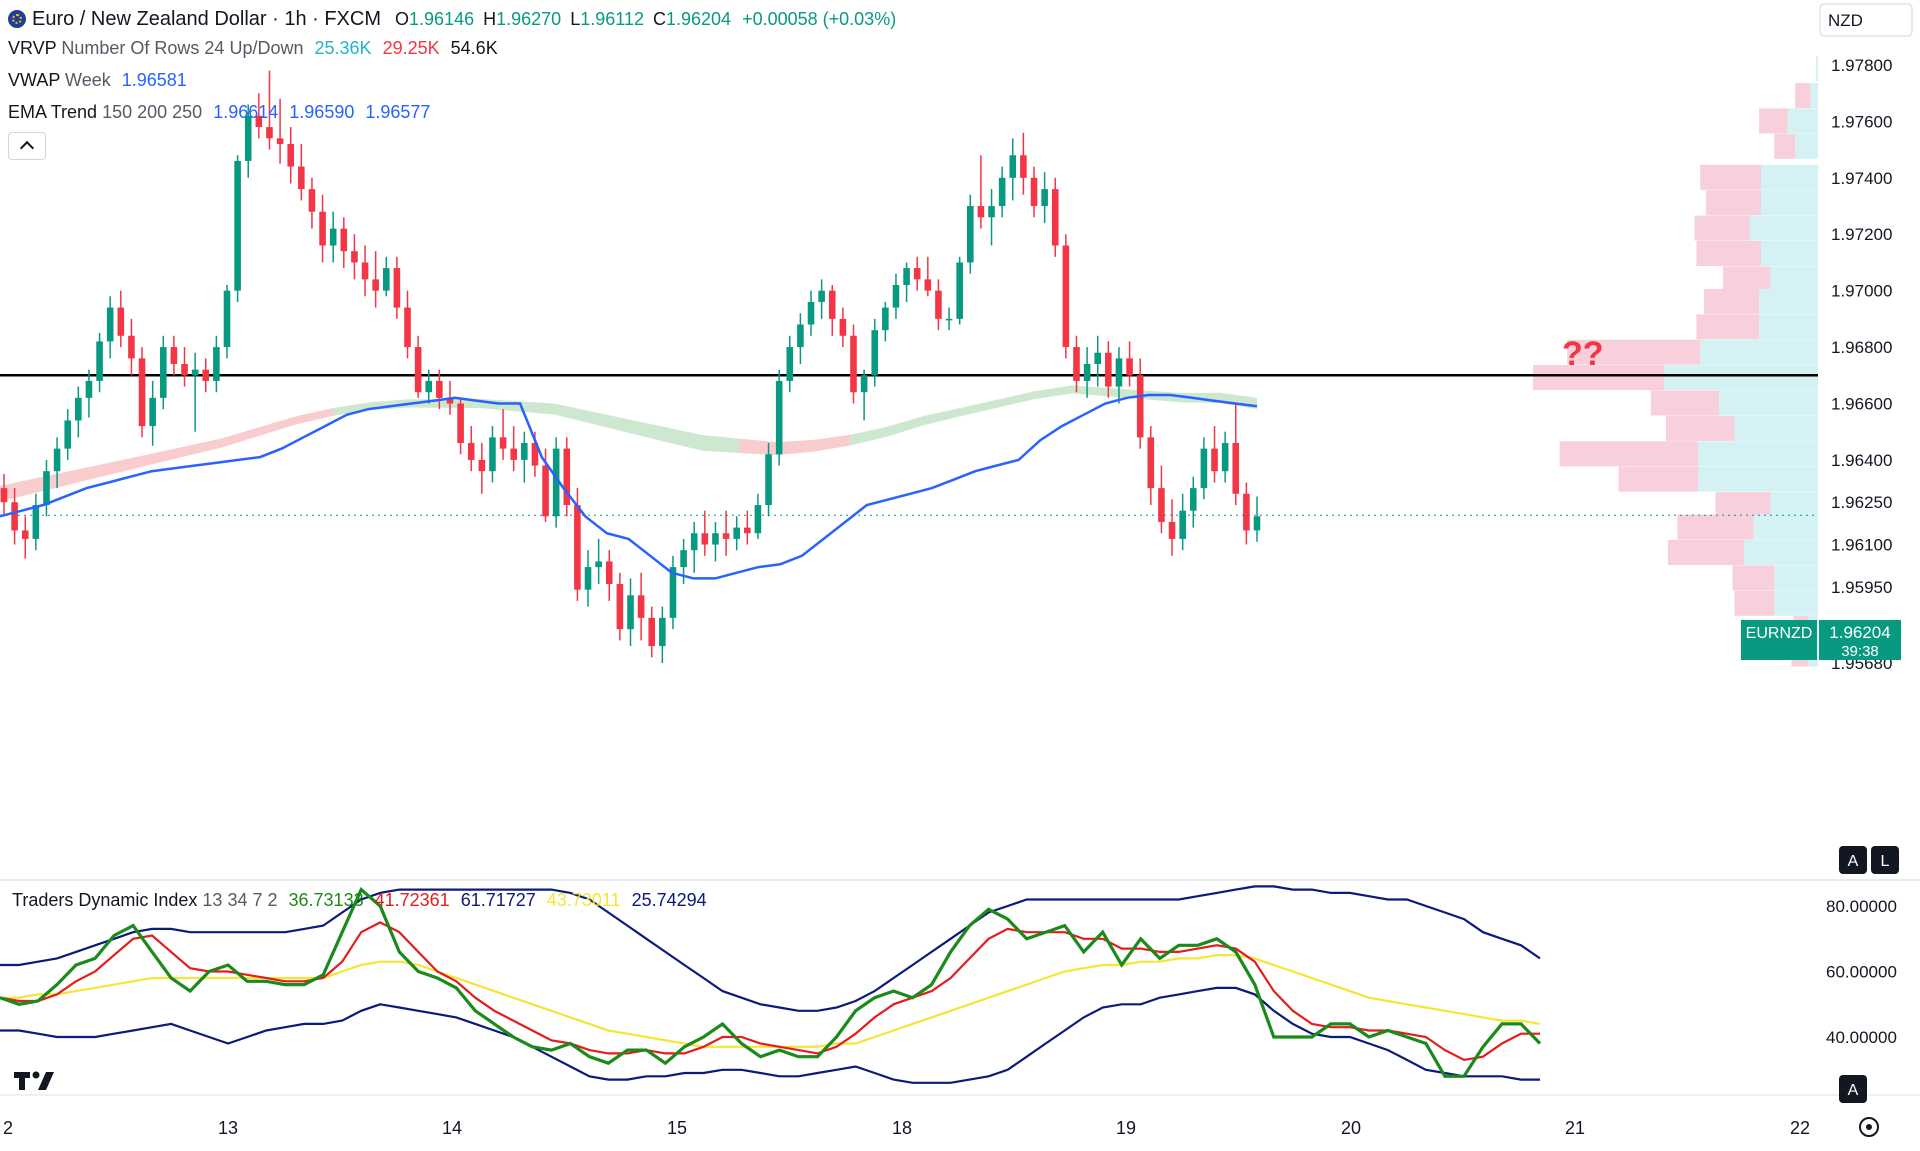 The height and width of the screenshot is (1151, 1920). I want to click on gear-icon, so click(1869, 1127).